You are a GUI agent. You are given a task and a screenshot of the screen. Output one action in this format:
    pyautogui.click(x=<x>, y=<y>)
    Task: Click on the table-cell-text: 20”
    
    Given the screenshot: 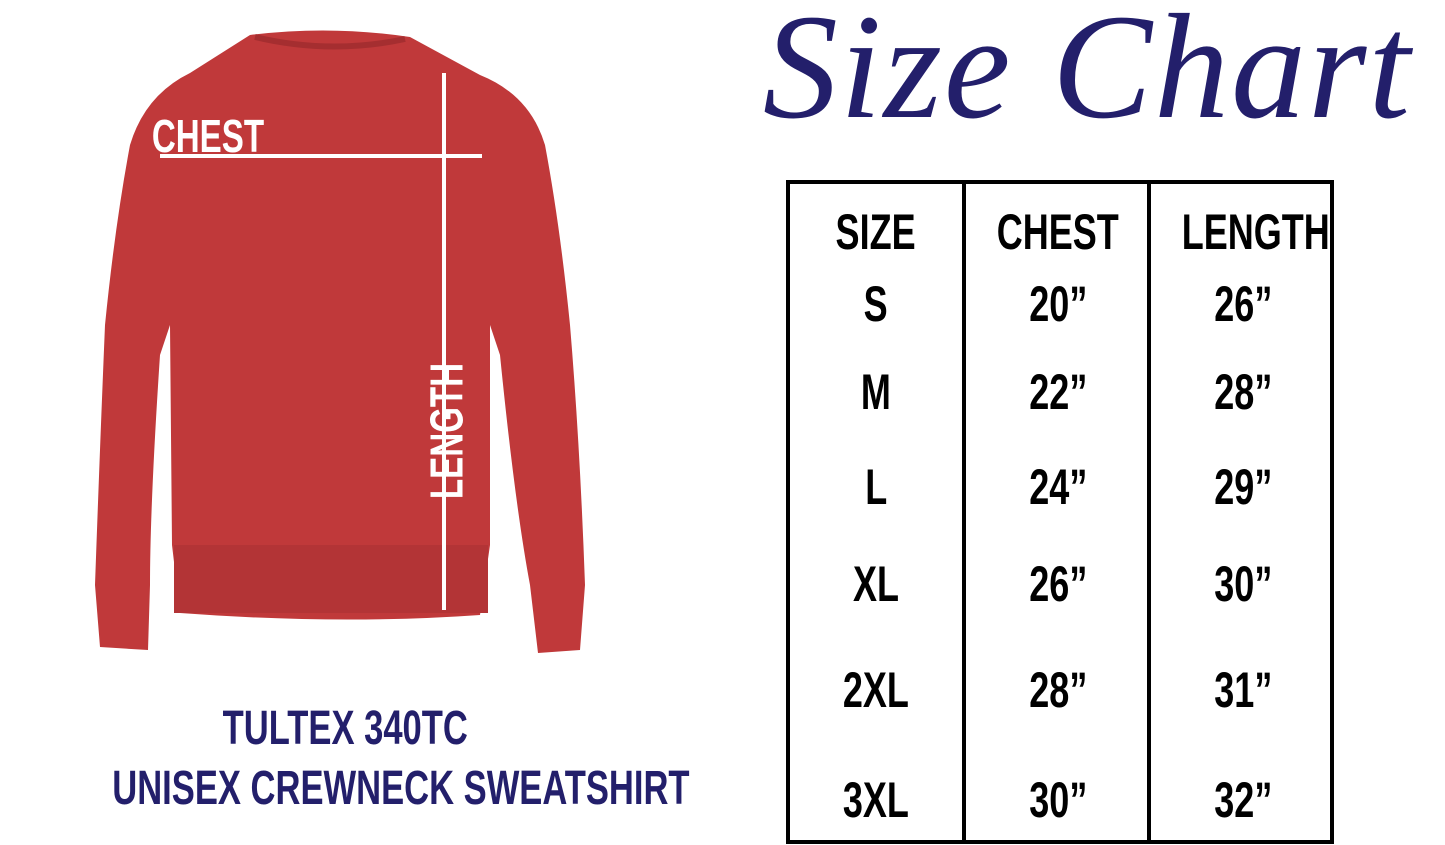 What is the action you would take?
    pyautogui.click(x=1058, y=304)
    